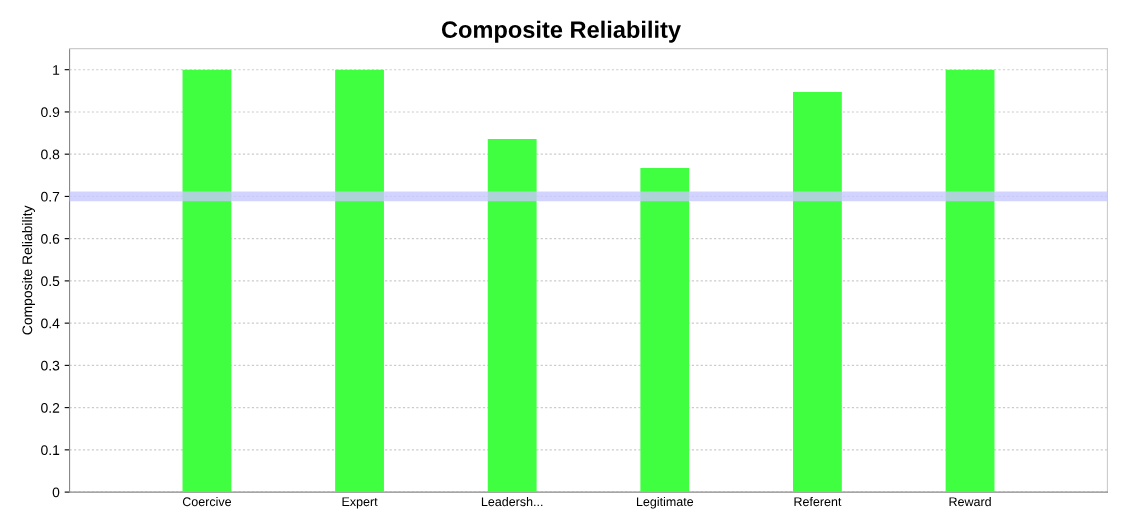 The height and width of the screenshot is (528, 1122). What do you see at coordinates (50, 365) in the screenshot?
I see `y-tick-label: 0.3` at bounding box center [50, 365].